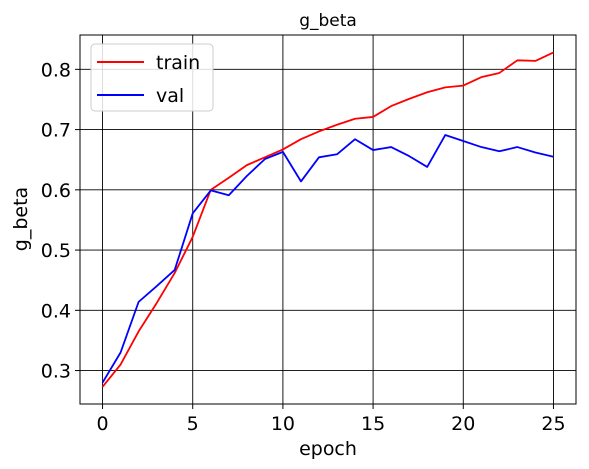 This screenshot has width=589, height=469. What do you see at coordinates (56, 251) in the screenshot?
I see `y-tick-label: 0.5` at bounding box center [56, 251].